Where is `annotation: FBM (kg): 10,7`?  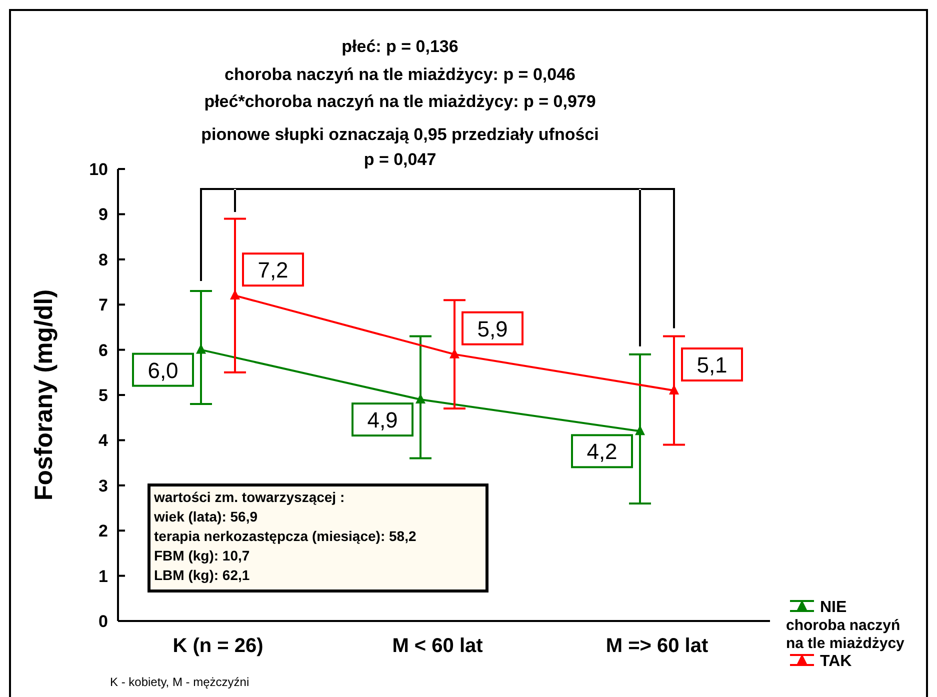
annotation: FBM (kg): 10,7 is located at coordinates (202, 556).